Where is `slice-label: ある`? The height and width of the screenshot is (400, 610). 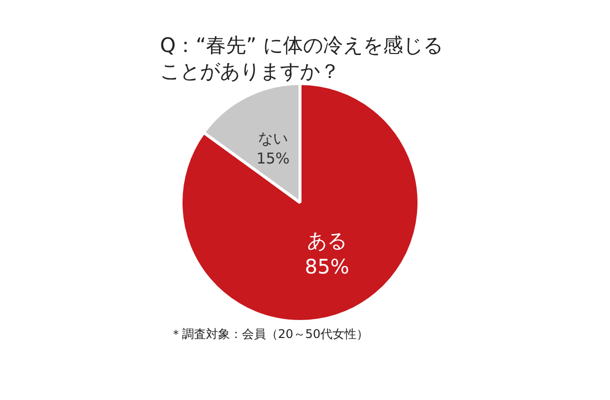 slice-label: ある is located at coordinates (327, 240).